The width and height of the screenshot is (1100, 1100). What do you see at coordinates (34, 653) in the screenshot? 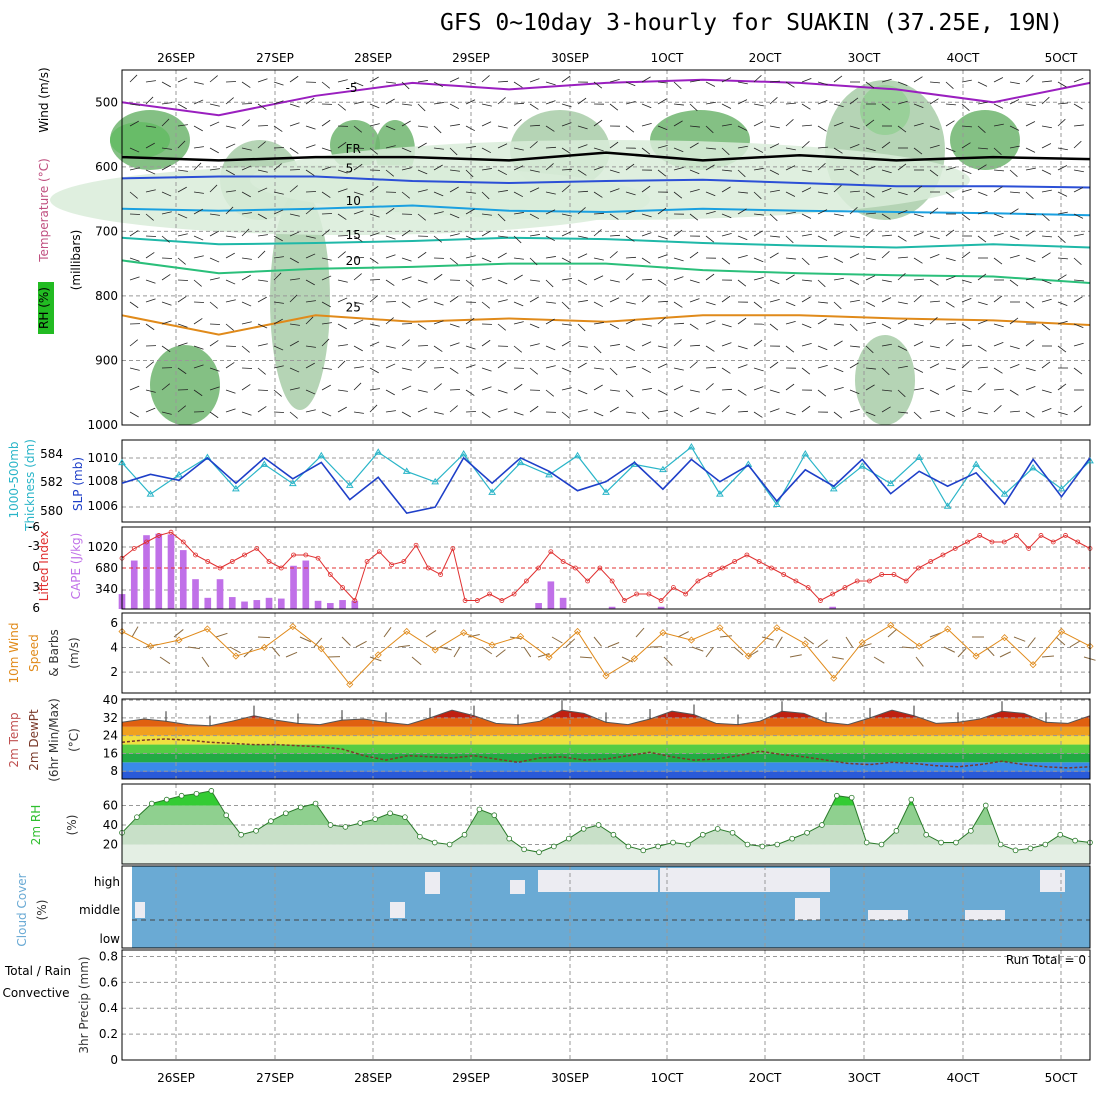
I see `wind-axis-label-2: Speed` at bounding box center [34, 653].